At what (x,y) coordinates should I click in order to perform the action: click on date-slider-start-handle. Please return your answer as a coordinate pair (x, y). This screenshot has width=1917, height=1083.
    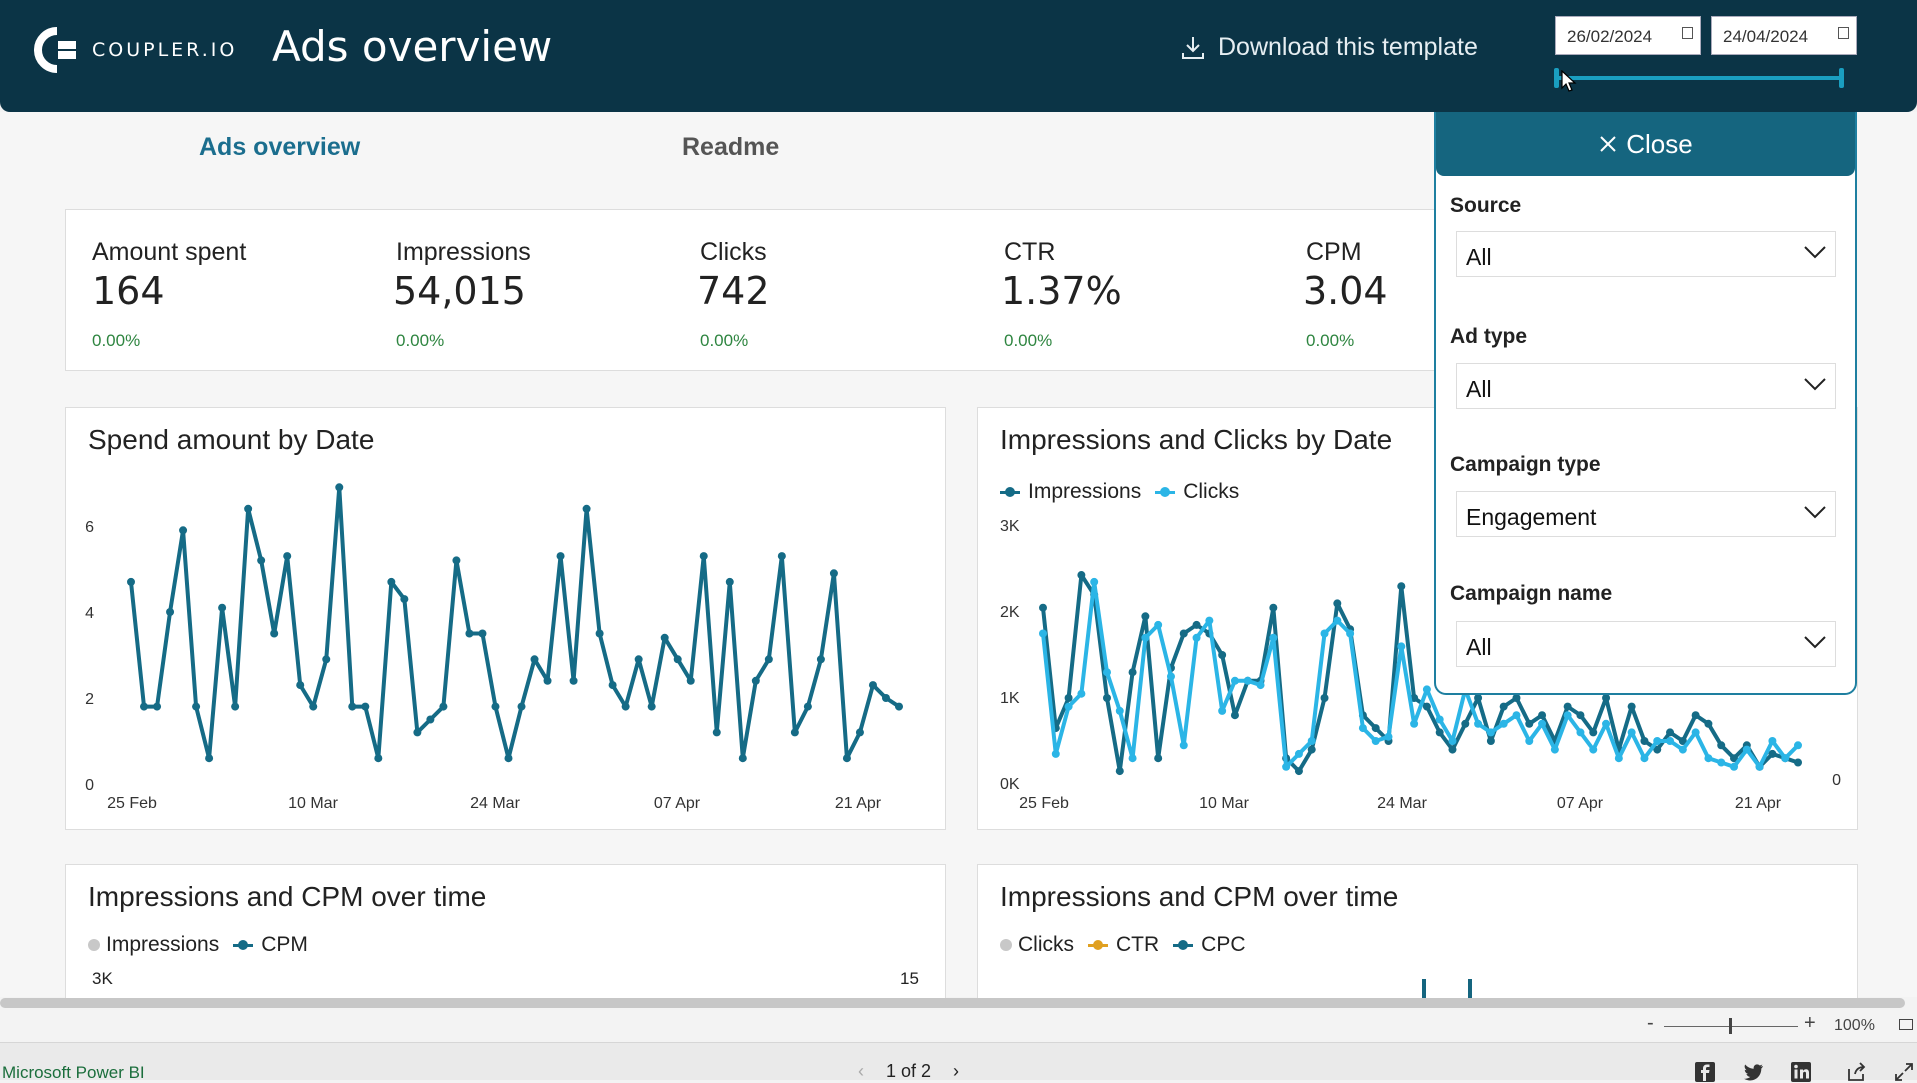
    Looking at the image, I should click on (1556, 78).